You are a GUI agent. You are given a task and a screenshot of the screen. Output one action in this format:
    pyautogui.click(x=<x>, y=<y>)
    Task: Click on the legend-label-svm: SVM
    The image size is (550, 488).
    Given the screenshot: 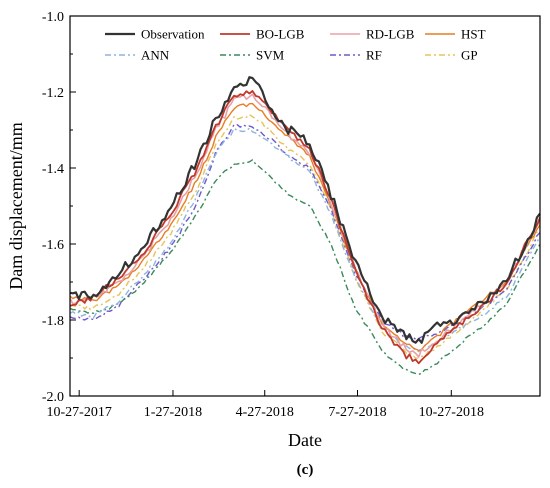 What is the action you would take?
    pyautogui.click(x=270, y=55)
    